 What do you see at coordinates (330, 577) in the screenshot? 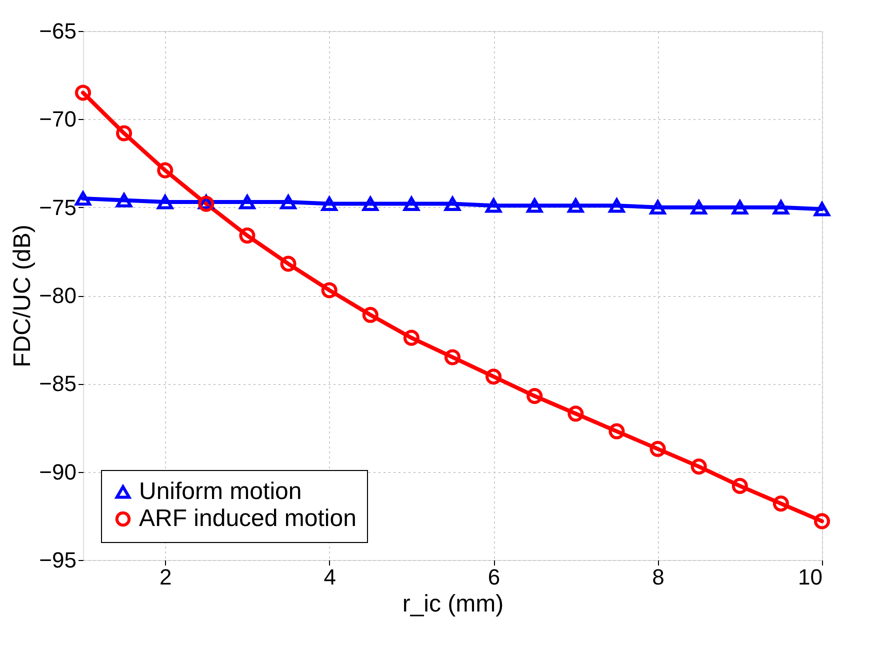
I see `x-tick-label: 4` at bounding box center [330, 577].